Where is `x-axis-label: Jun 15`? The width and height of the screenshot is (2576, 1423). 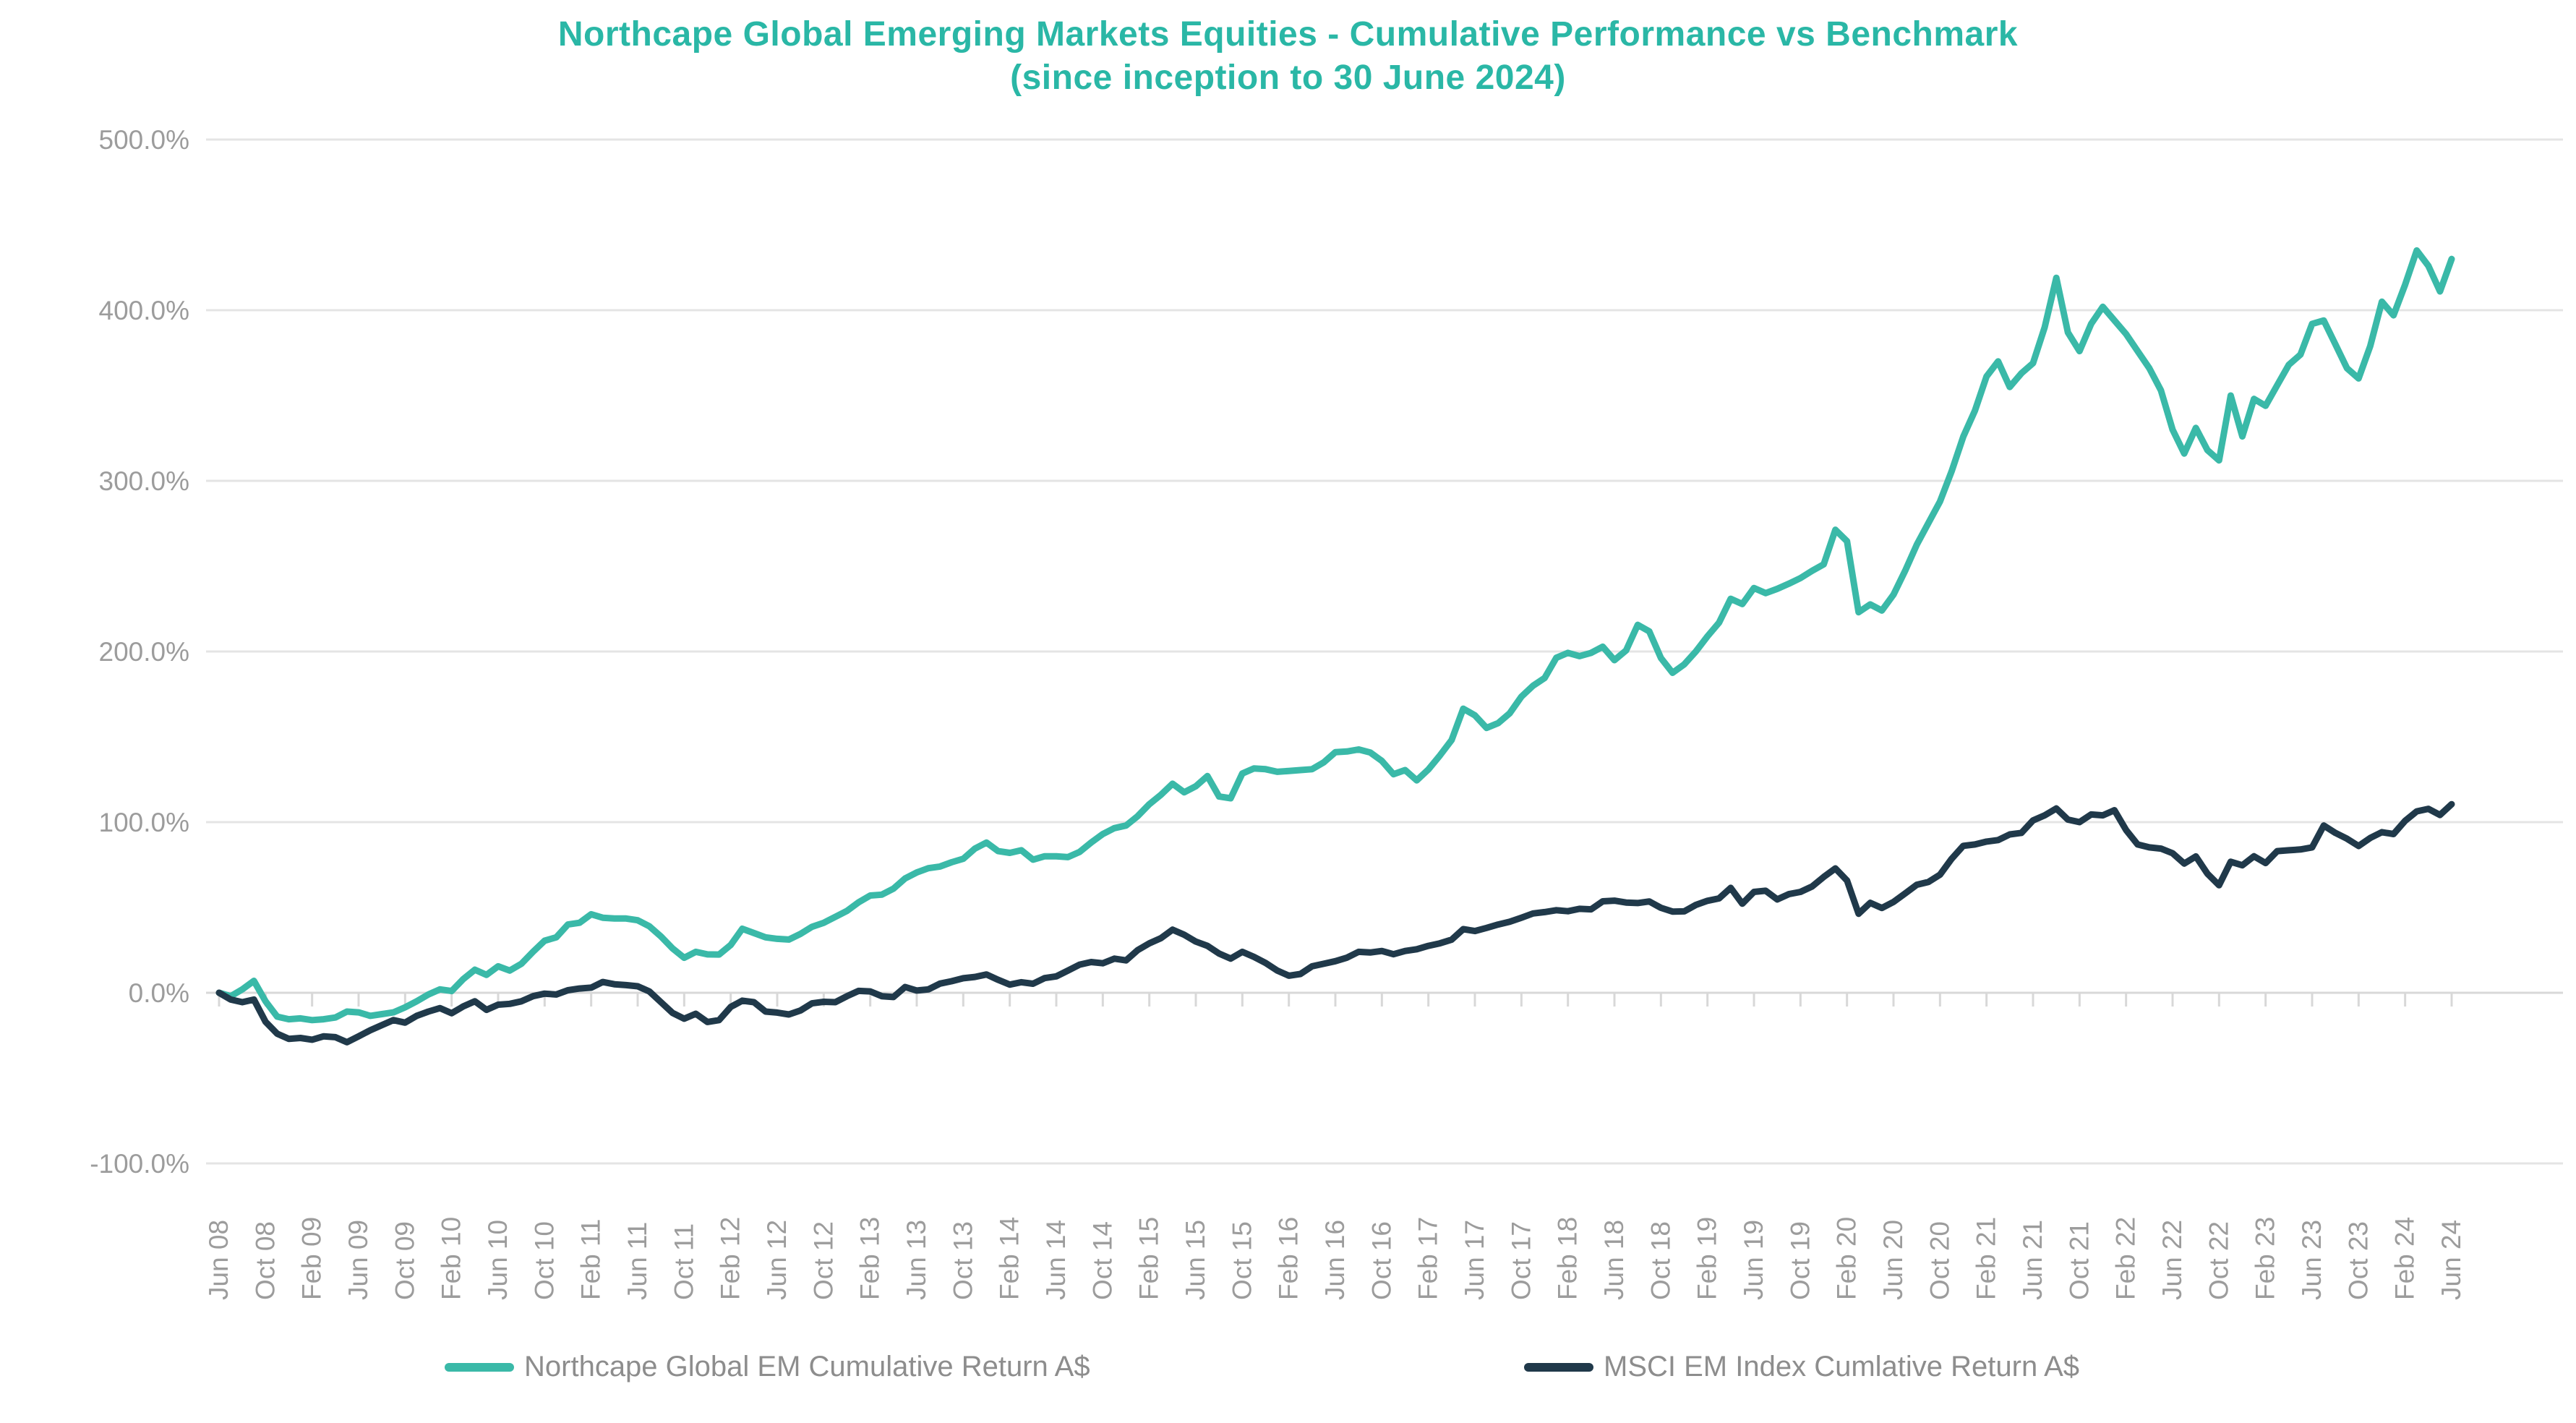
x-axis-label: Jun 15 is located at coordinates (1195, 1260).